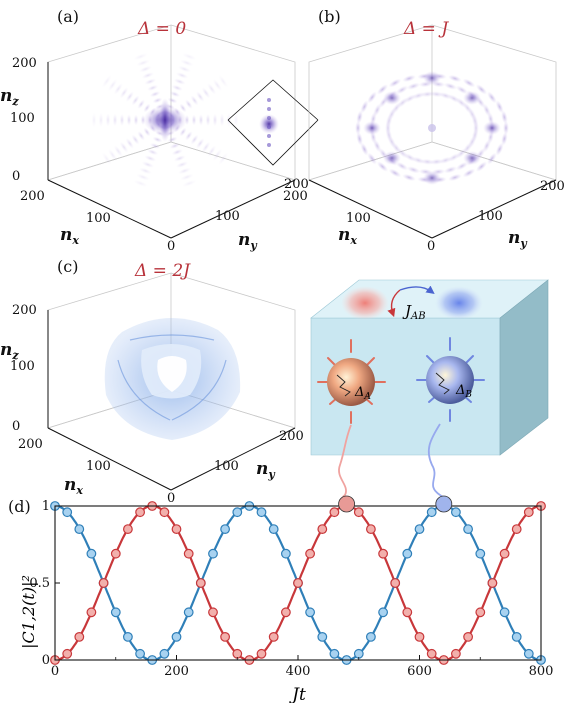 The image size is (569, 703). What do you see at coordinates (55, 671) in the screenshot?
I see `x-tick-label: 0` at bounding box center [55, 671].